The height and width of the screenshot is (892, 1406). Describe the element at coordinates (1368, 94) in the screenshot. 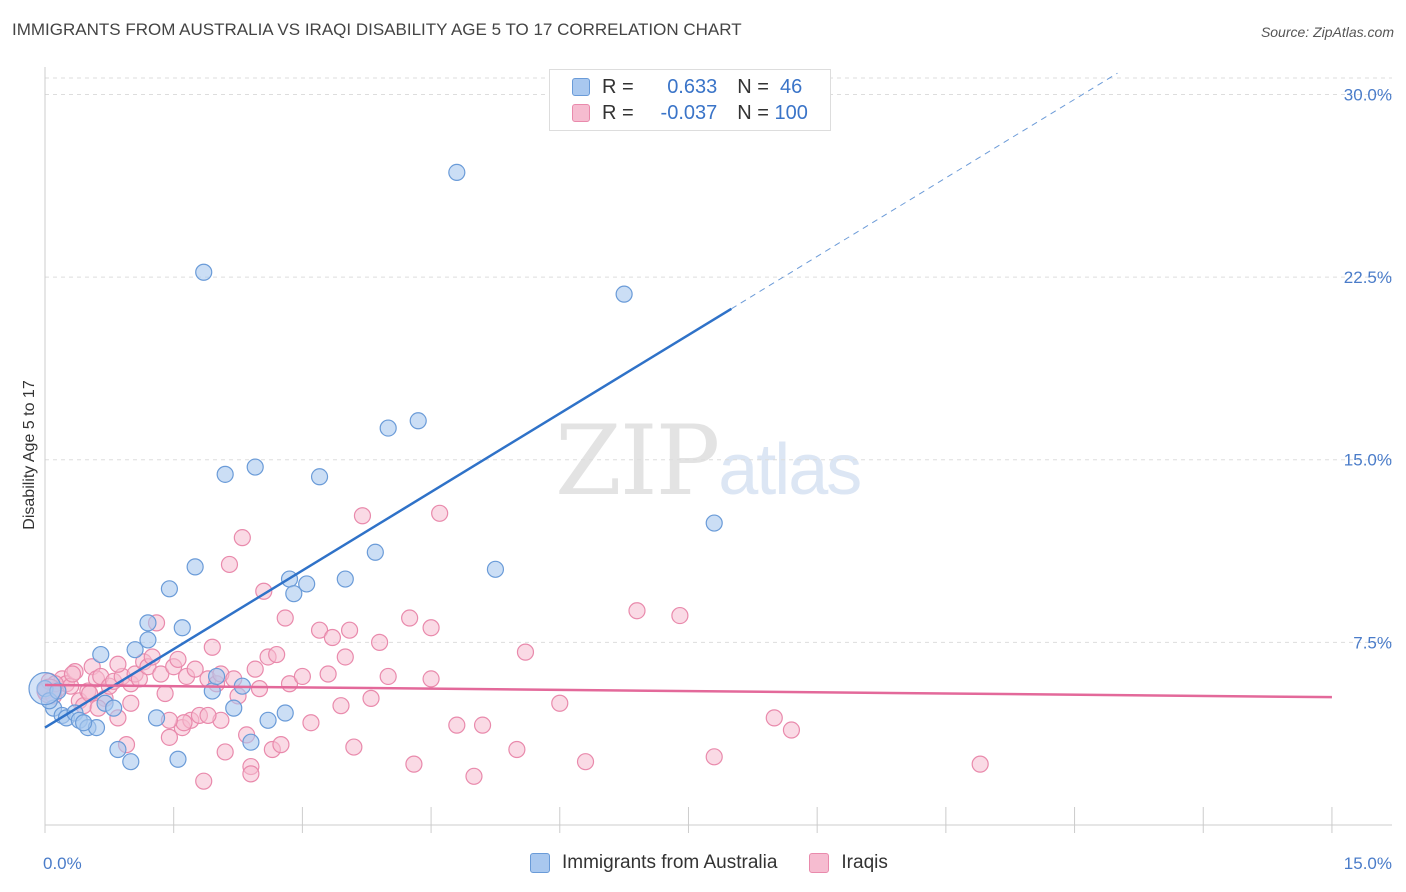

I see `y-tick-label: 30.0%` at that location.